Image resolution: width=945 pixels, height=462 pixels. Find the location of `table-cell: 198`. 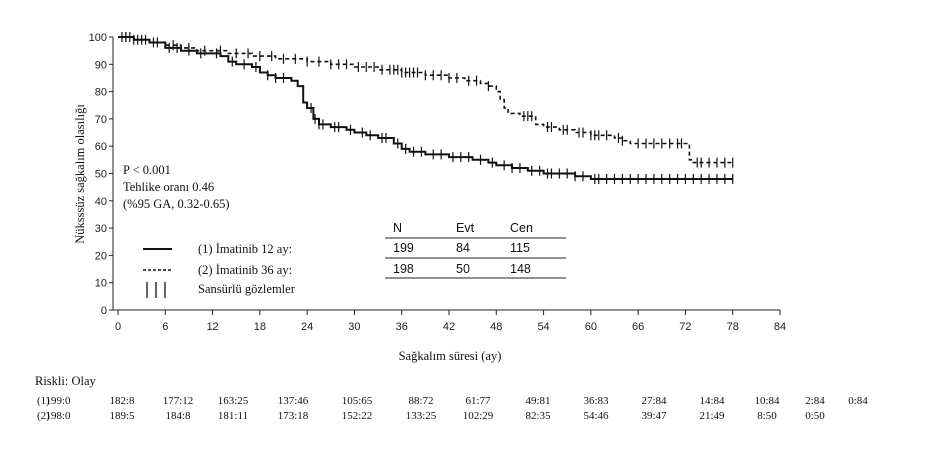

table-cell: 198 is located at coordinates (403, 269).